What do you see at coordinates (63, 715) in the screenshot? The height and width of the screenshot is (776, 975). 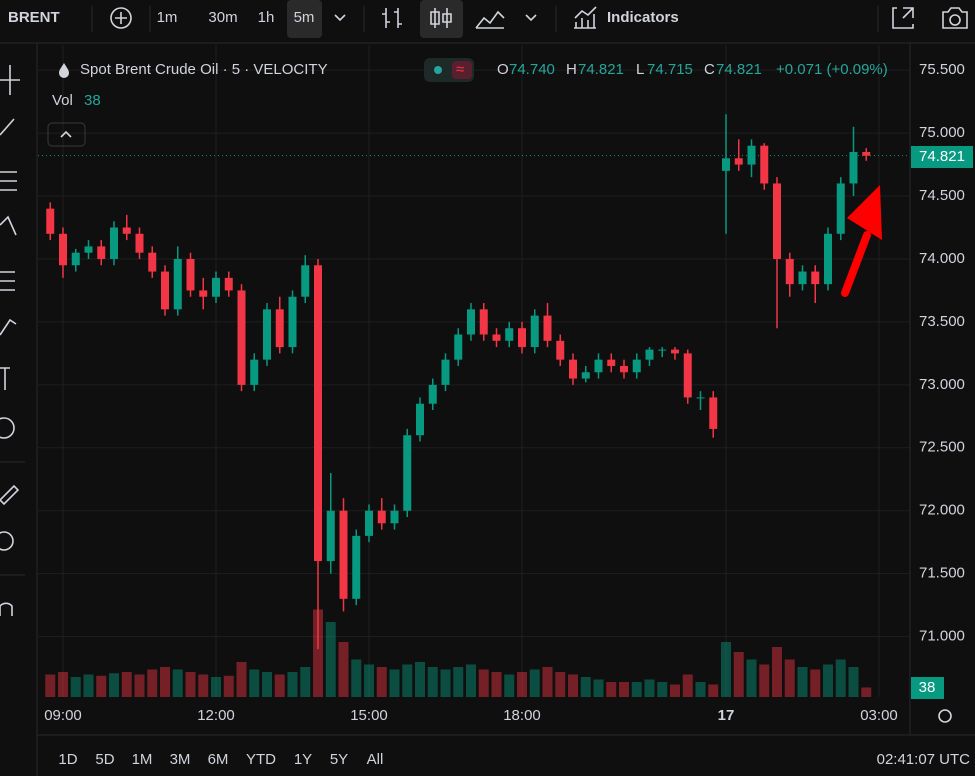 I see `x-tick-label: 09:00` at bounding box center [63, 715].